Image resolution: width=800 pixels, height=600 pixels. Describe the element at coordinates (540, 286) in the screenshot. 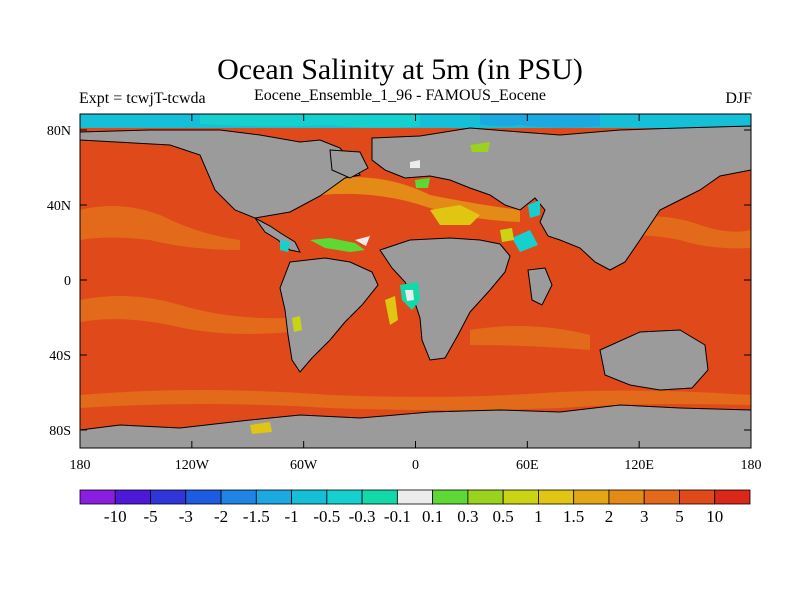

I see `india-land` at that location.